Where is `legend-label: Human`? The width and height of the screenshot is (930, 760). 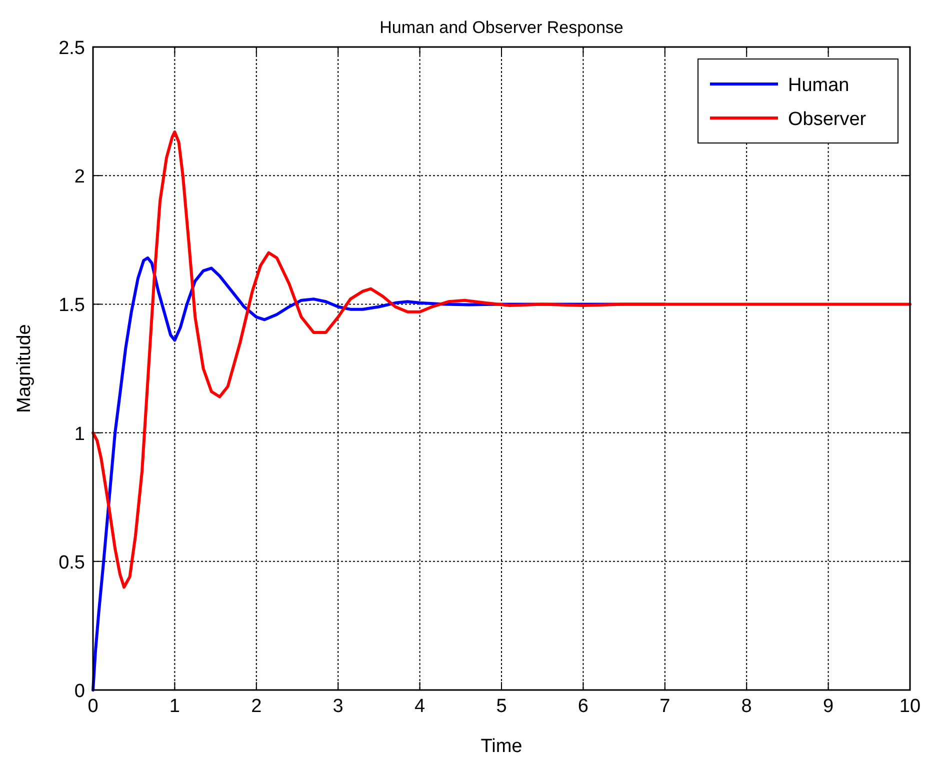
legend-label: Human is located at coordinates (819, 85).